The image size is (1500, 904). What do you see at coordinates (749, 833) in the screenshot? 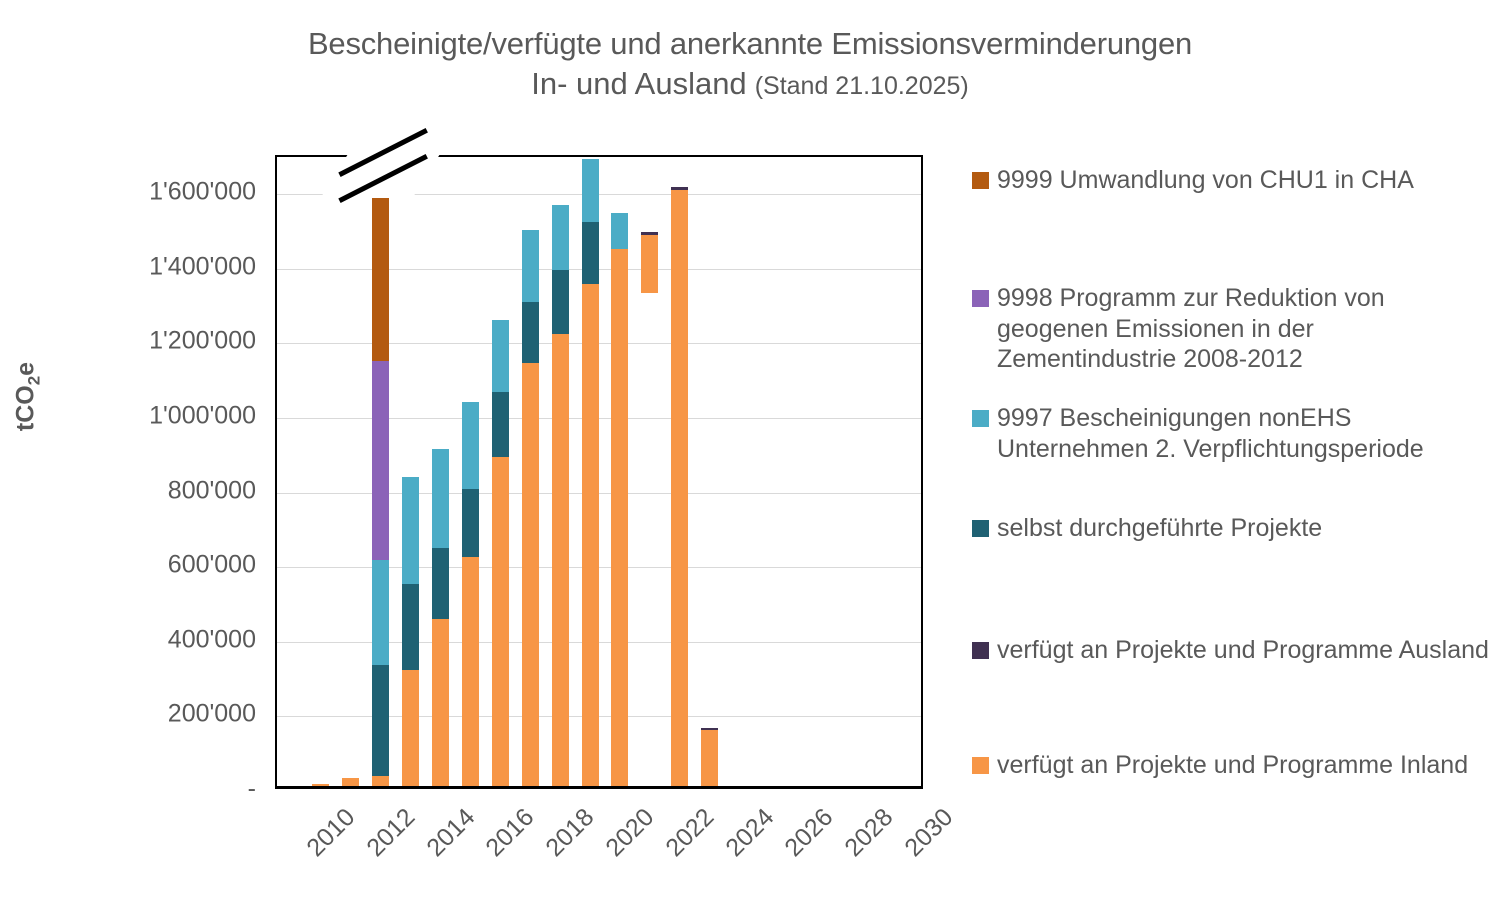
I see `x-axis-tick-label-2024: 2024` at bounding box center [749, 833].